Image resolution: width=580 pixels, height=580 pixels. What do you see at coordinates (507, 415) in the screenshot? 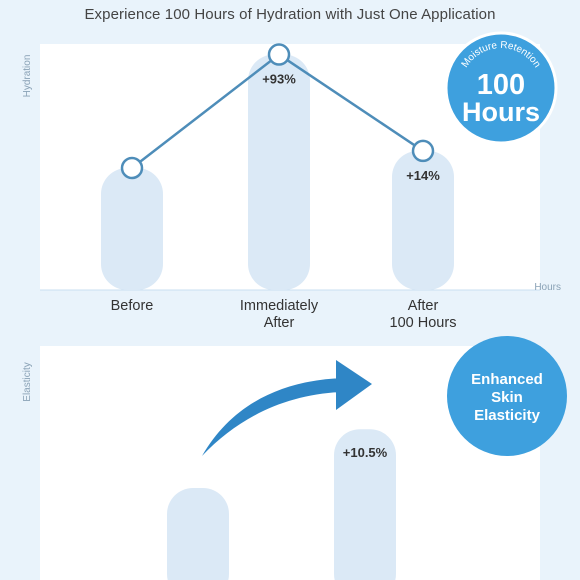
I see `elasticity-badge-line-3: Elasticity` at bounding box center [507, 415].